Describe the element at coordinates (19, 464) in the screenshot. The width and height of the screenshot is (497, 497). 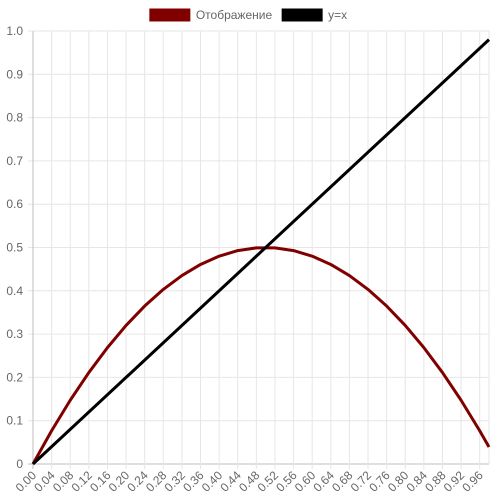
I see `y-tick-label: 0` at that location.